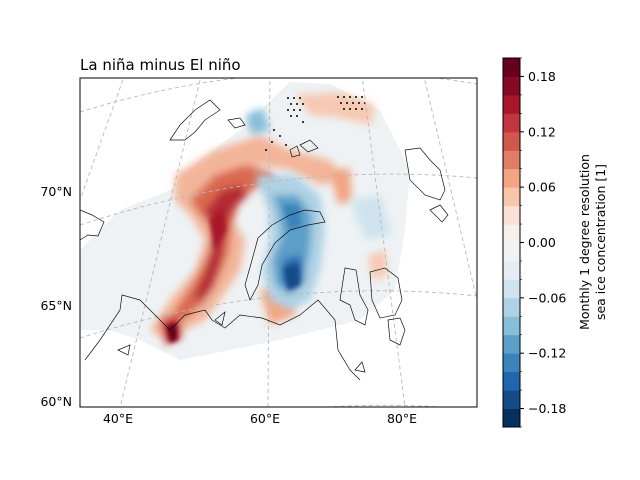 The width and height of the screenshot is (640, 480). What do you see at coordinates (265, 418) in the screenshot?
I see `lon-label-60: 60°E` at bounding box center [265, 418].